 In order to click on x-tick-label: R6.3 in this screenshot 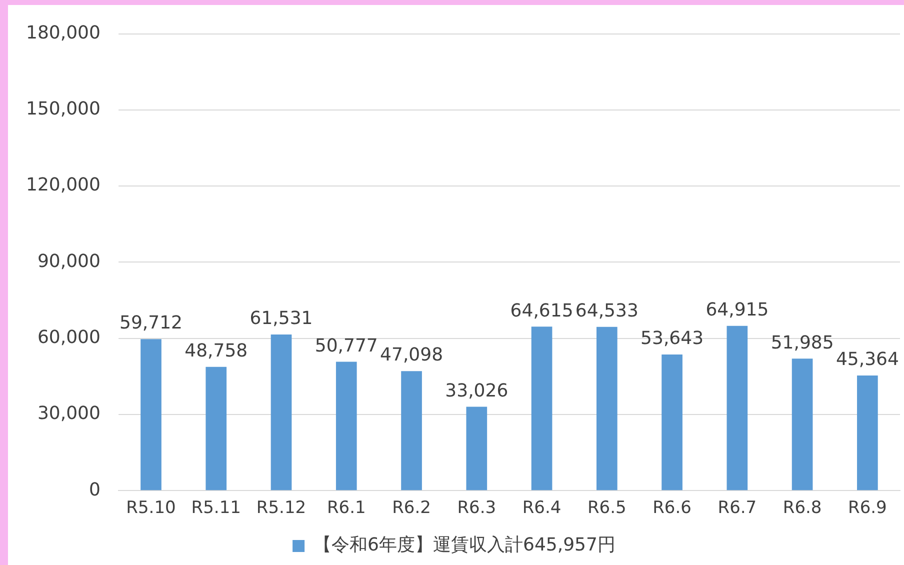, I will do `click(476, 508)`.